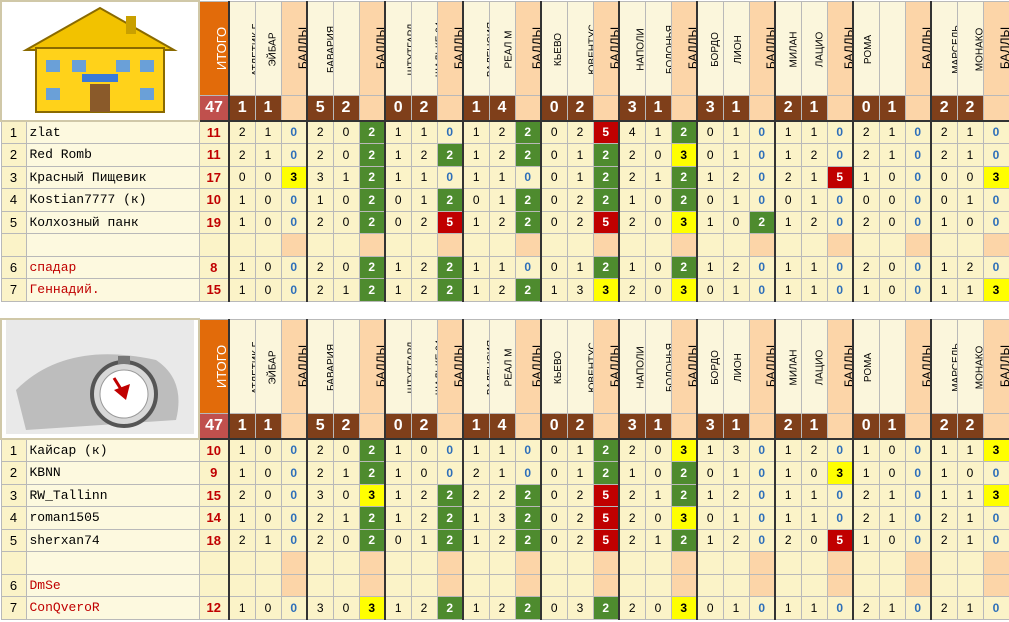 This screenshot has width=1009, height=622. I want to click on player-row-label: 1 Кайсар (к), so click(100, 449).